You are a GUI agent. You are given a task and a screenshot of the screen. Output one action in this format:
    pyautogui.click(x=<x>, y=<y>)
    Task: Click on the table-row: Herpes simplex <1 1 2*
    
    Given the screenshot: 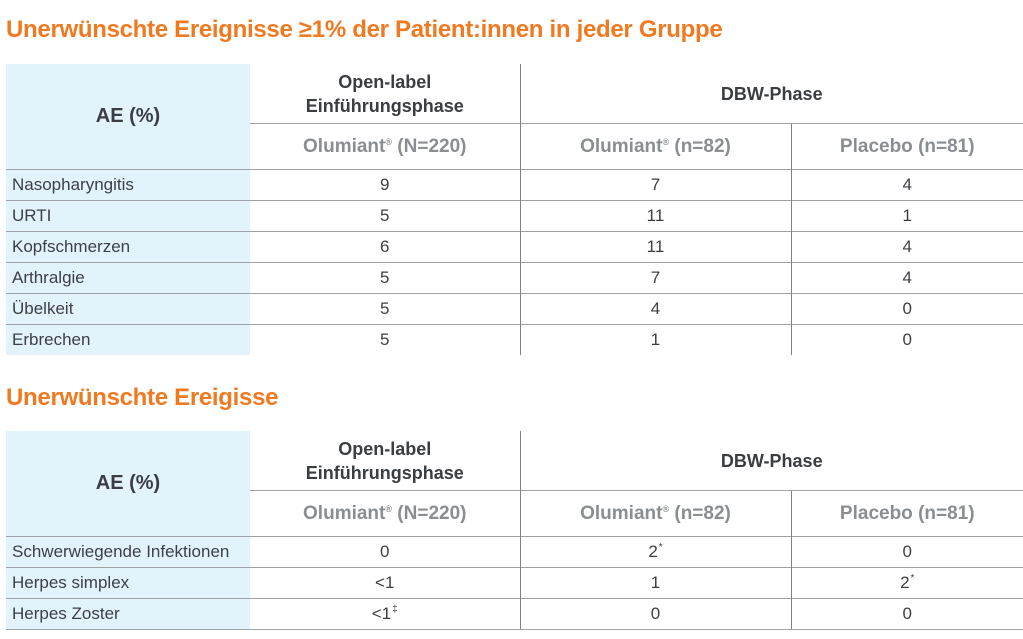 What is the action you would take?
    pyautogui.click(x=514, y=583)
    